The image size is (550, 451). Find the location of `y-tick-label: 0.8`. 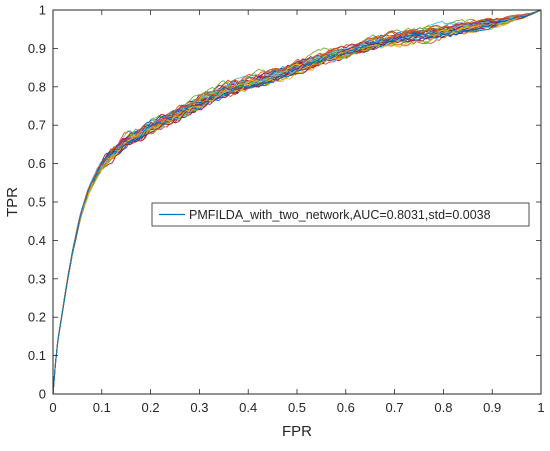

y-tick-label: 0.8 is located at coordinates (37, 86).